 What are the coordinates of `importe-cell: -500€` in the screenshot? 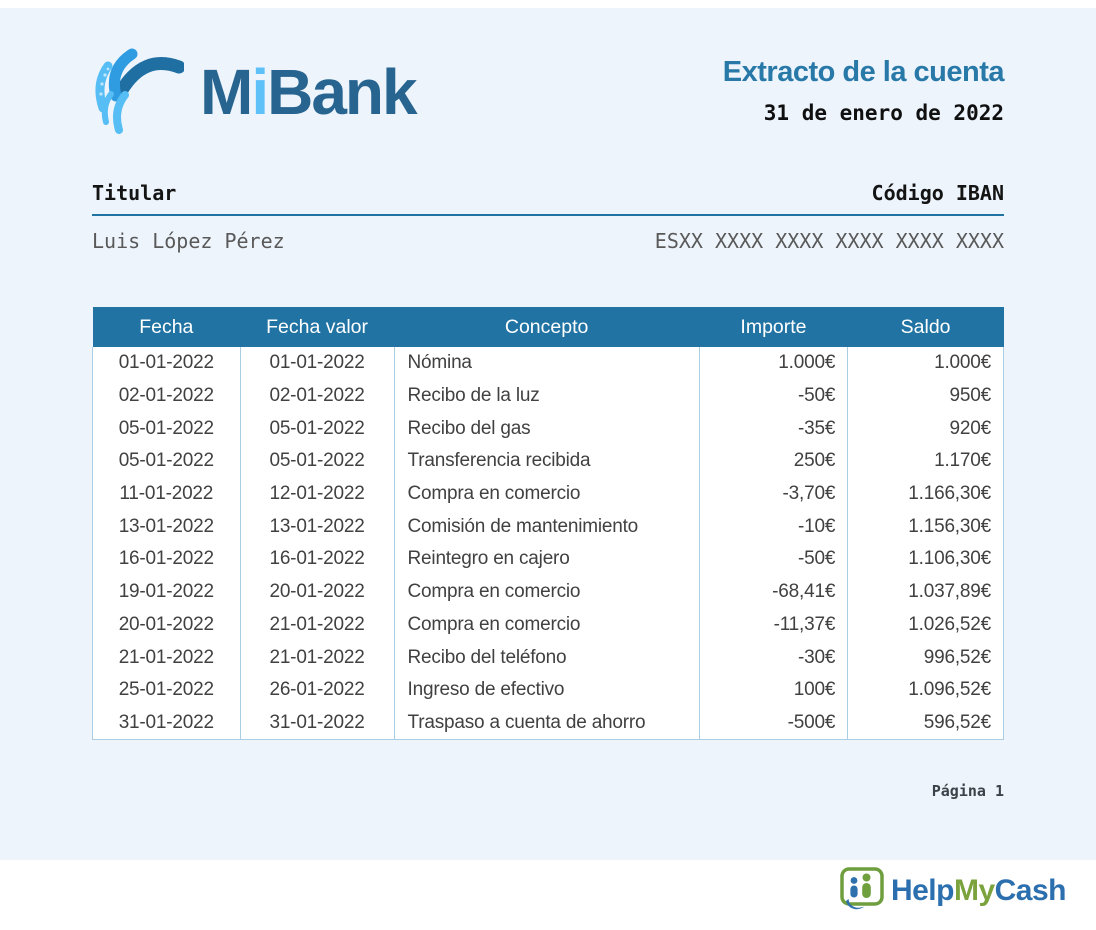 It's located at (773, 723).